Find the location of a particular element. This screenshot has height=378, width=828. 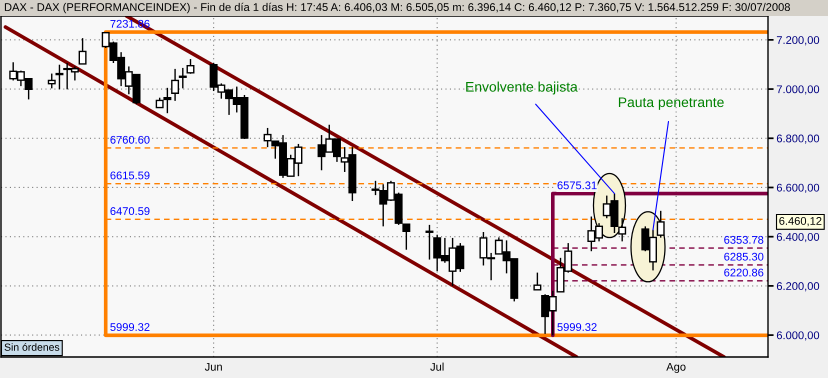

text: 6.460,12 is located at coordinates (800, 221).